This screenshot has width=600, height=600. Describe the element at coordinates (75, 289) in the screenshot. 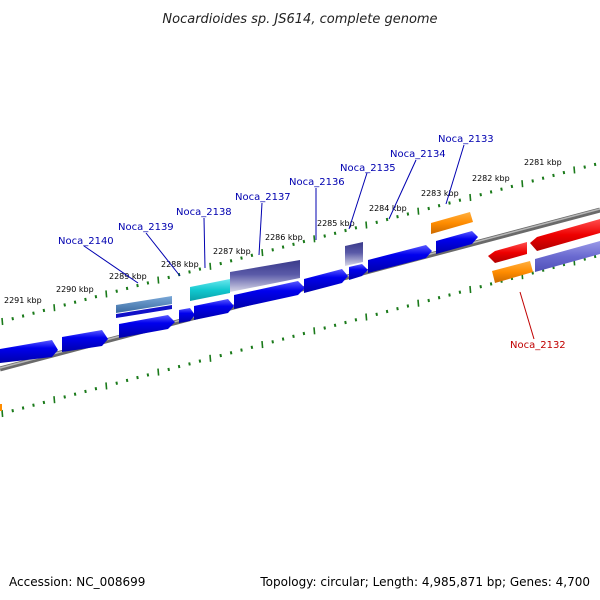

I see `kbp-label: 2290 kbp` at that location.